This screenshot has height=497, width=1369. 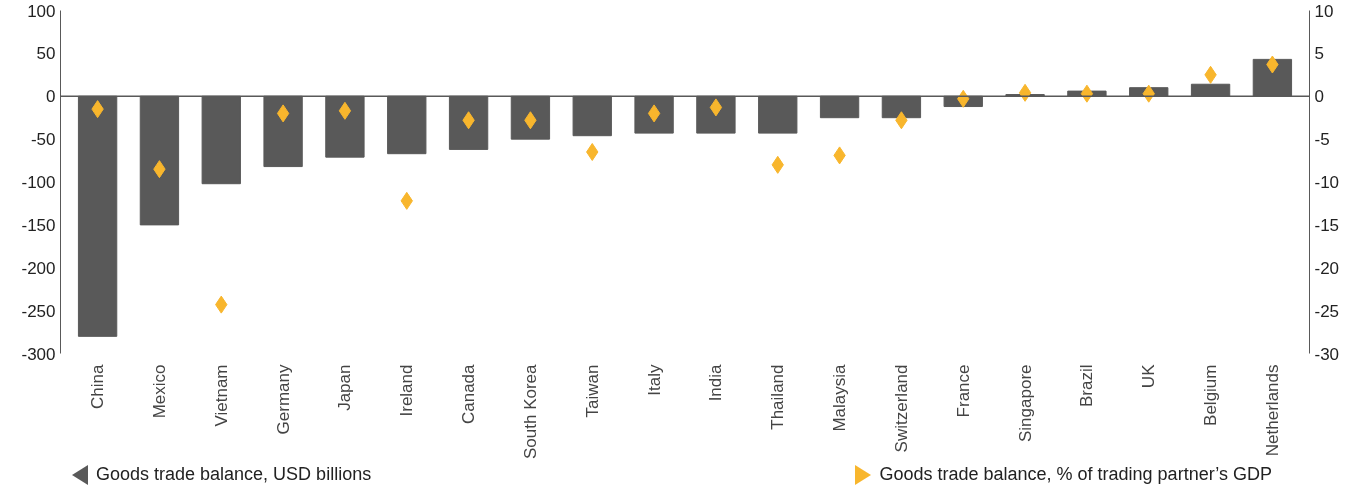 I want to click on y-tick-label: -200, so click(x=38, y=268).